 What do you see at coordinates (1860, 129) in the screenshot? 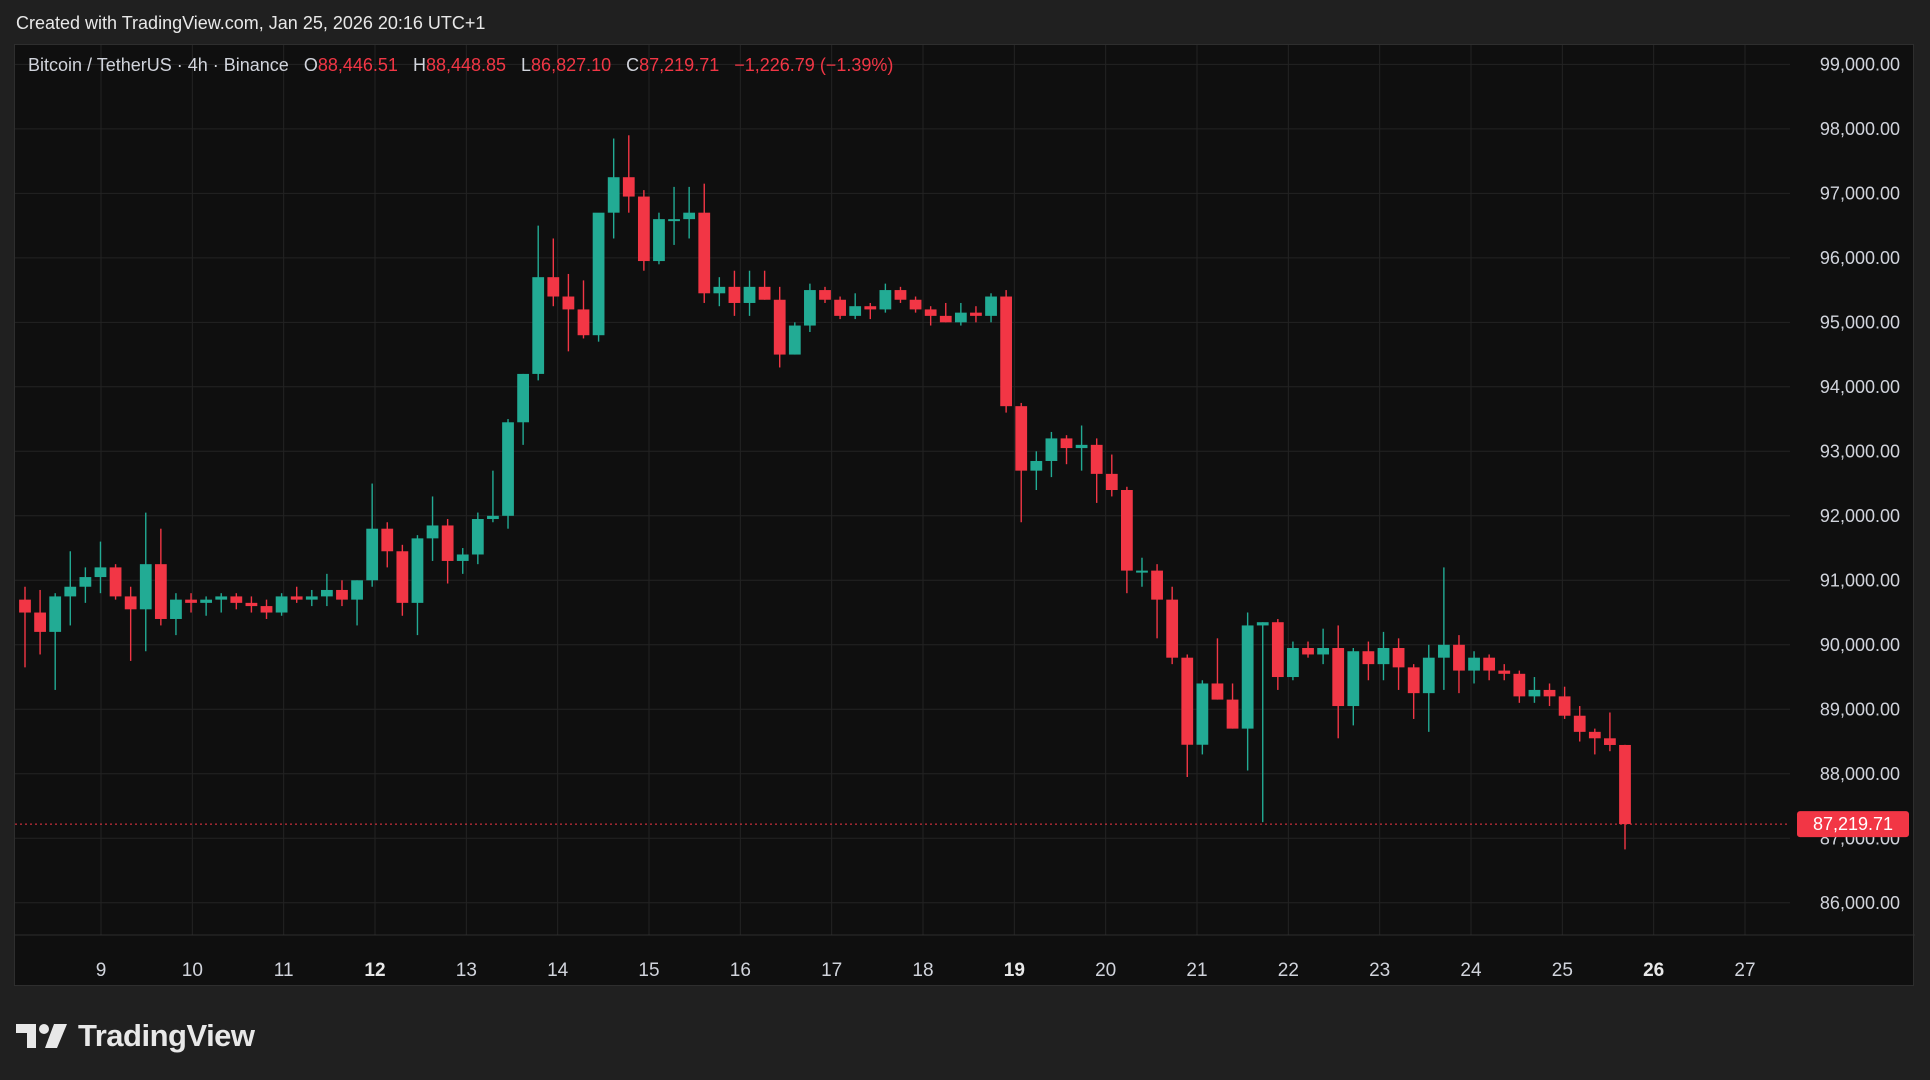
I see `y-tick-label: 98,000.00` at bounding box center [1860, 129].